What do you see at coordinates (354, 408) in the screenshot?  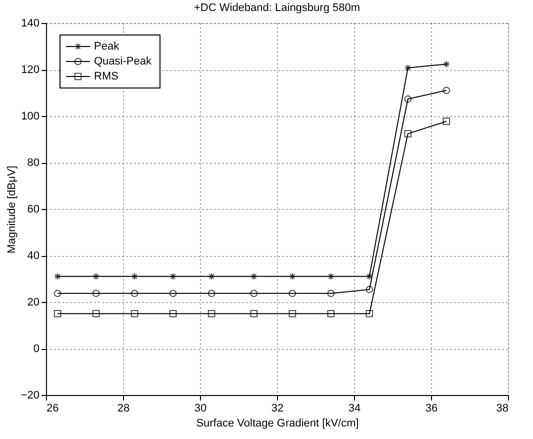 I see `x-tick-label: 34` at bounding box center [354, 408].